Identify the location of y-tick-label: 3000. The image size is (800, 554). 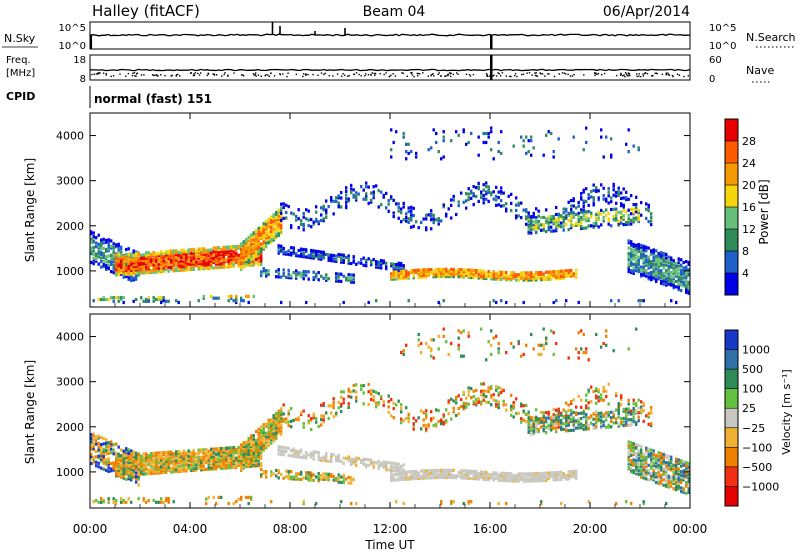
(70, 181).